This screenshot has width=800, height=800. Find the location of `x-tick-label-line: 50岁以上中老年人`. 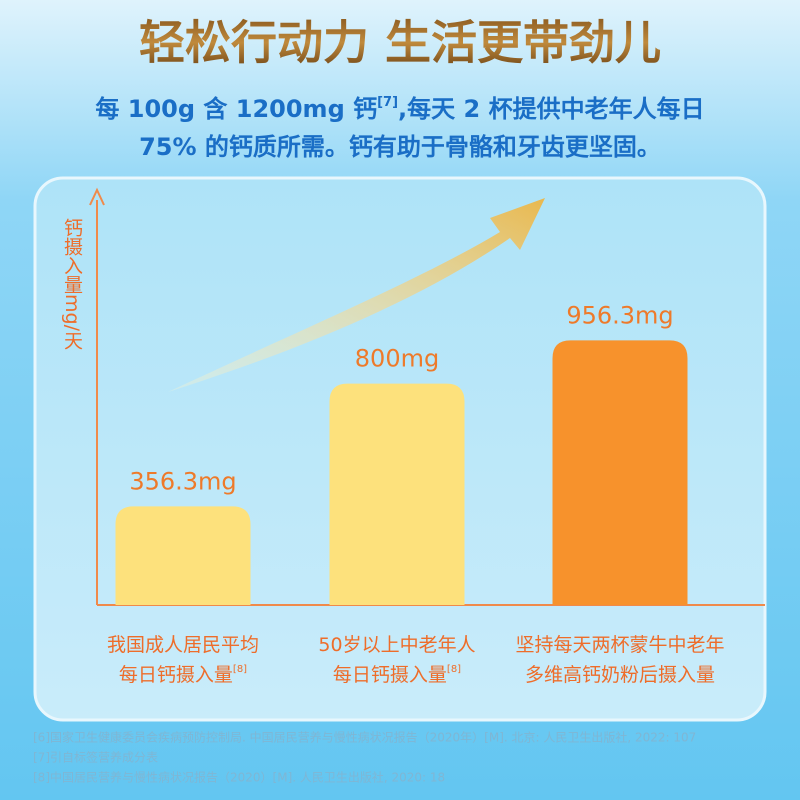

x-tick-label-line: 50岁以上中老年人 is located at coordinates (396, 645).